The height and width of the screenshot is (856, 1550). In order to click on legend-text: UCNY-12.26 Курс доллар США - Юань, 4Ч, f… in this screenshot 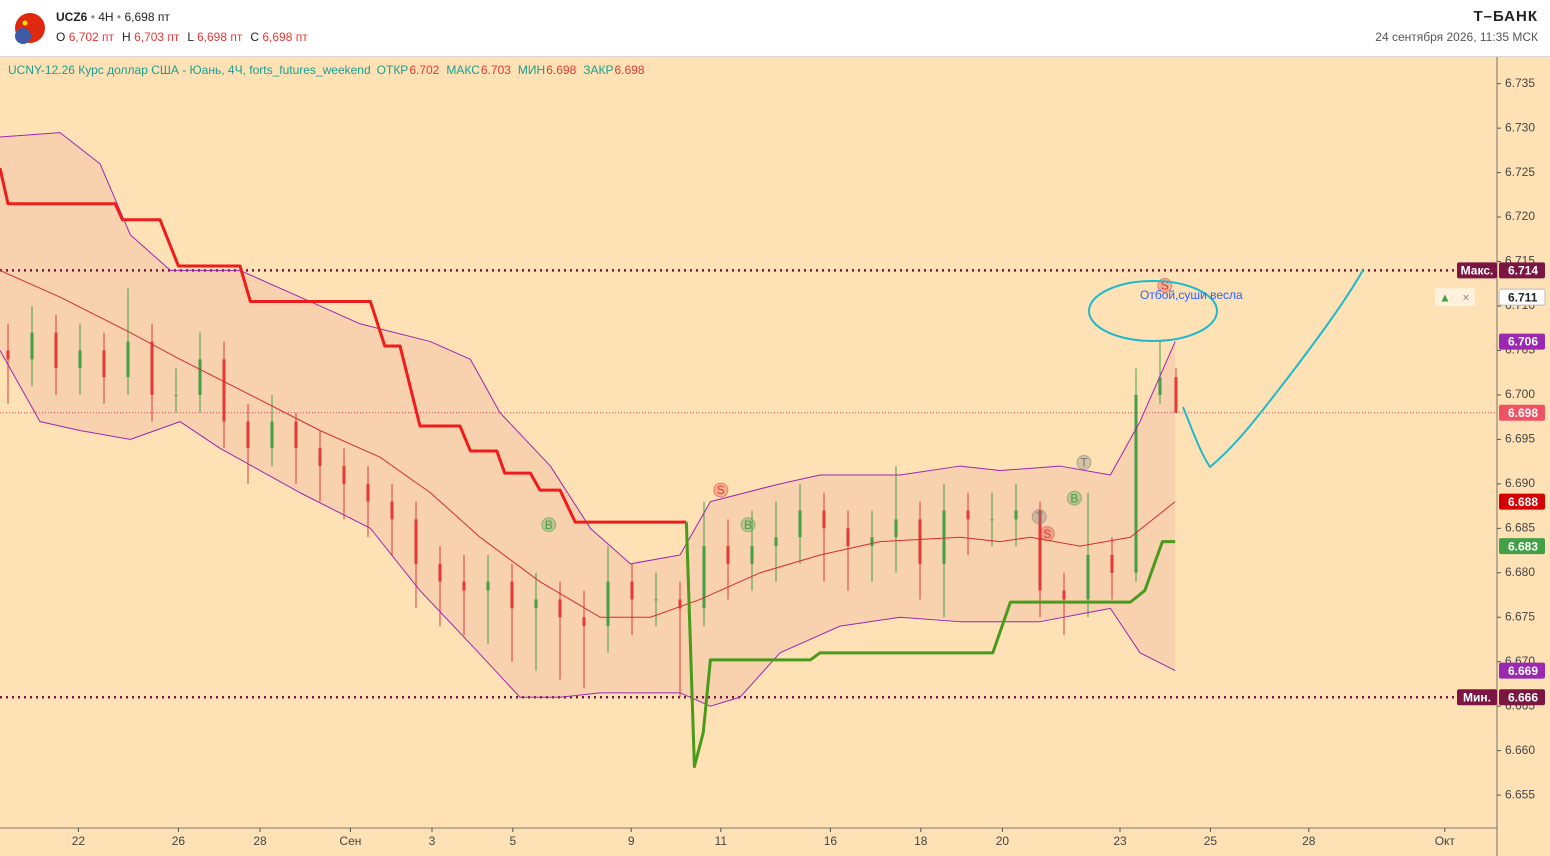, I will do `click(189, 70)`.